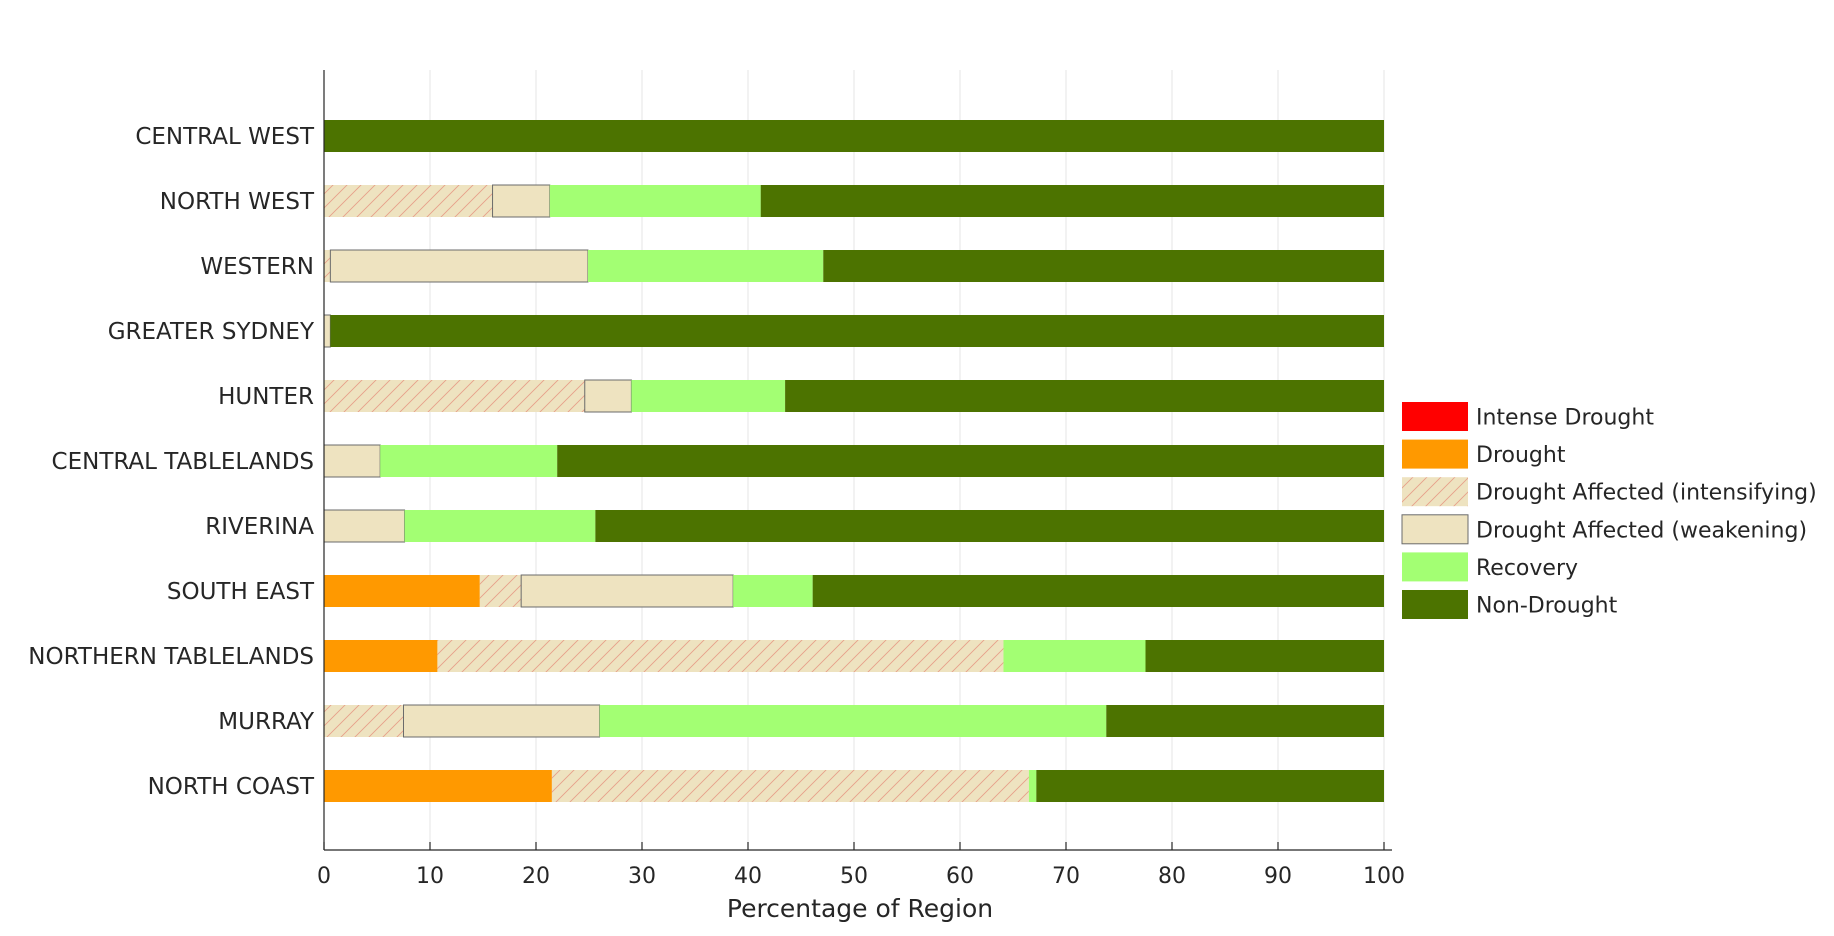  I want to click on bar-riverina-non-drought, so click(989, 526).